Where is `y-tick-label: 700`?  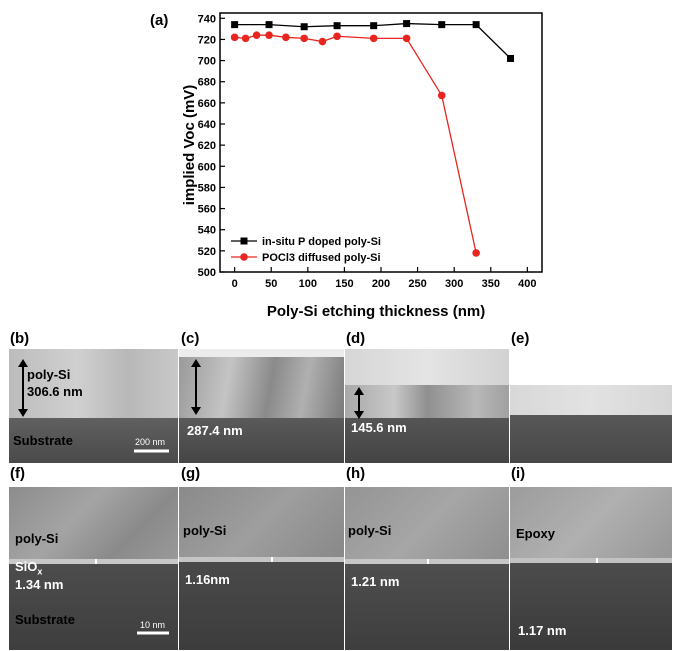 y-tick-label: 700 is located at coordinates (207, 62).